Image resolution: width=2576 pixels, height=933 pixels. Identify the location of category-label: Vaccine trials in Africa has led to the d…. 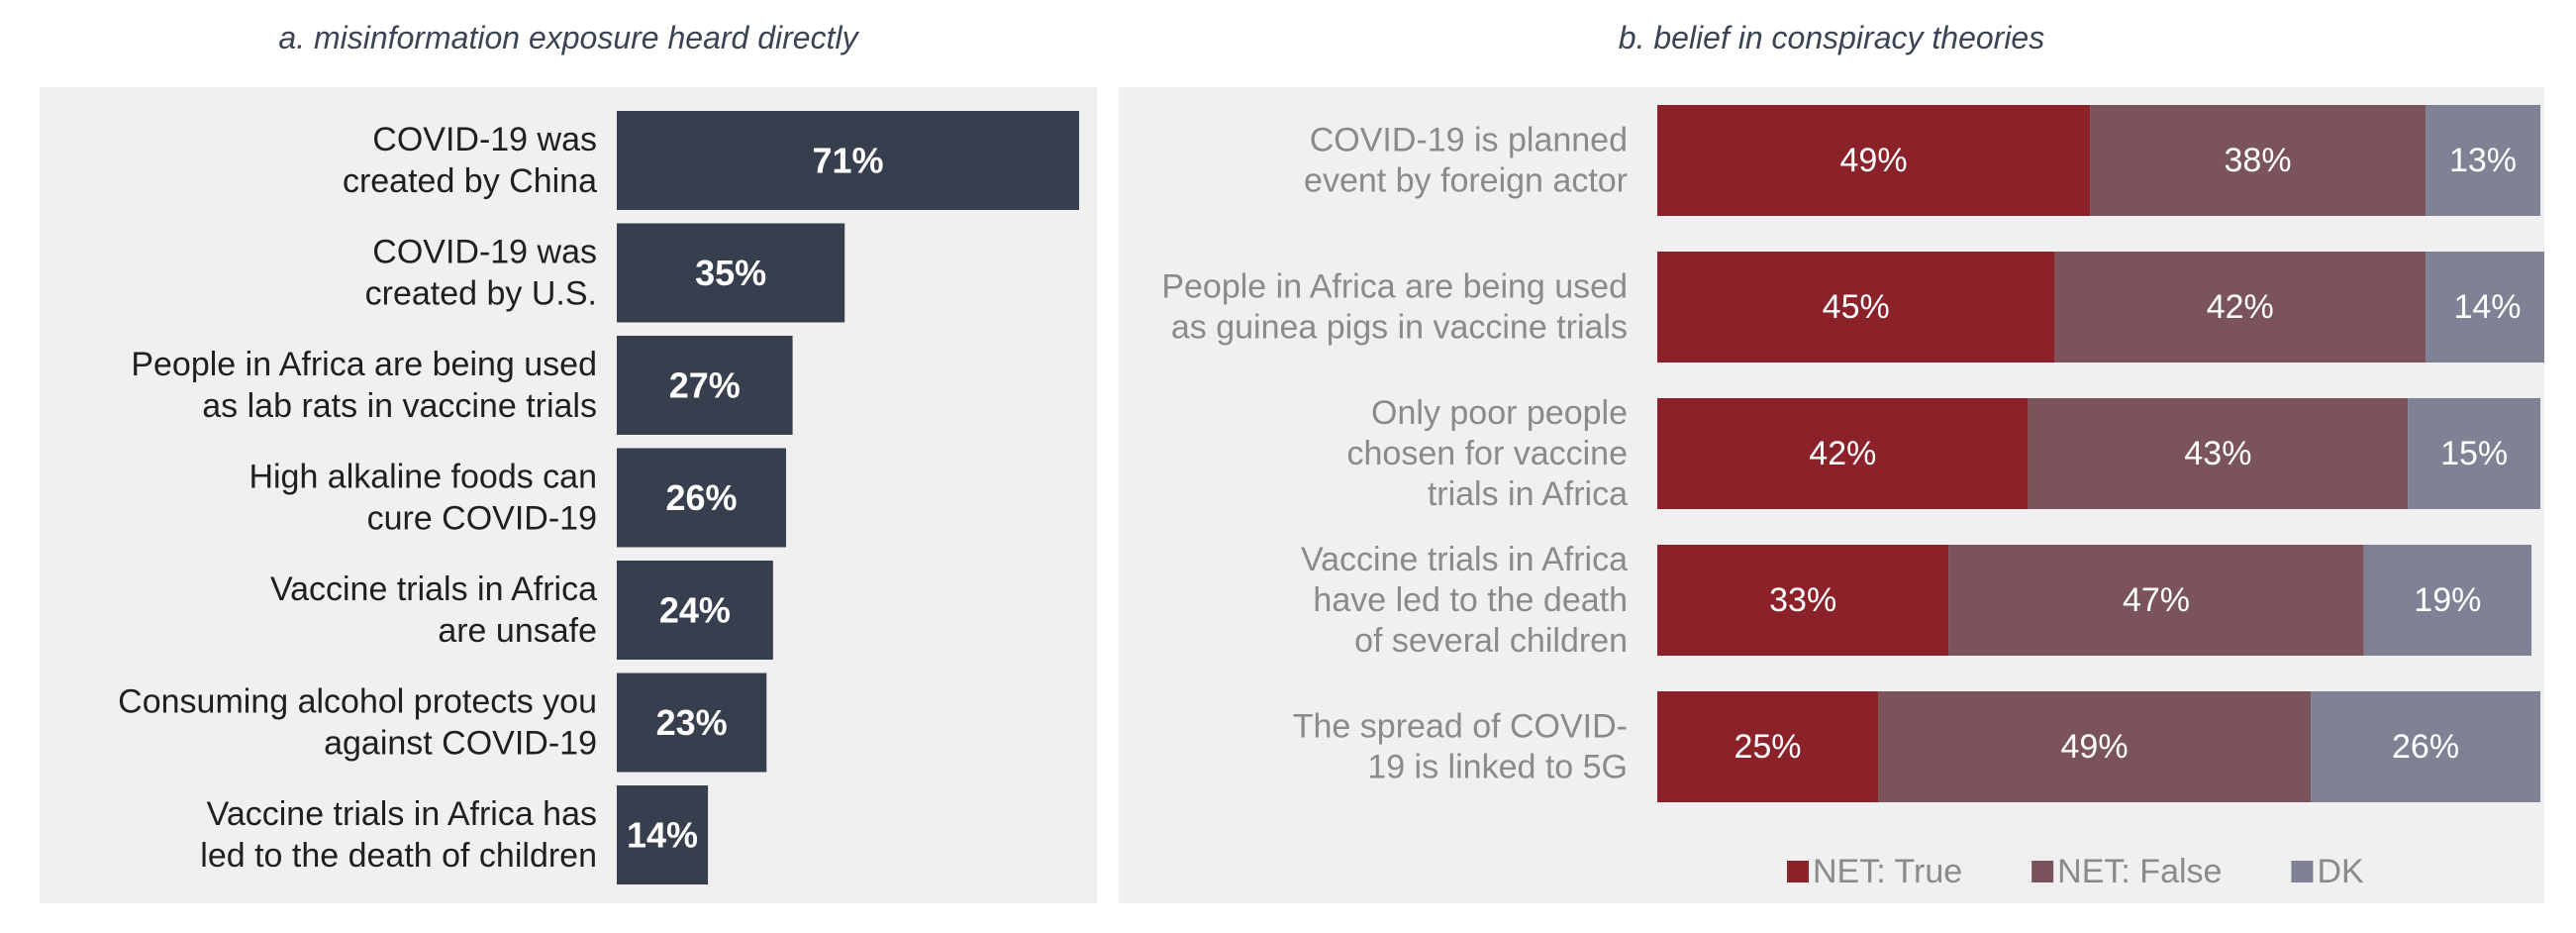
(399, 835).